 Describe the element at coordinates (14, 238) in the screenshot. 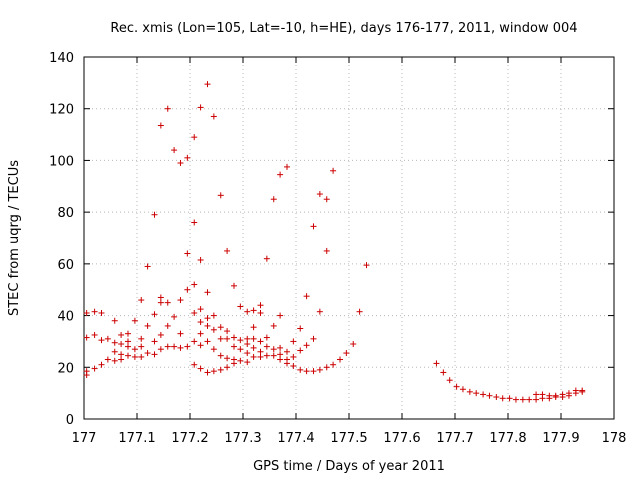

I see `y-axis-label: STEC from uqrg / TECUs` at that location.